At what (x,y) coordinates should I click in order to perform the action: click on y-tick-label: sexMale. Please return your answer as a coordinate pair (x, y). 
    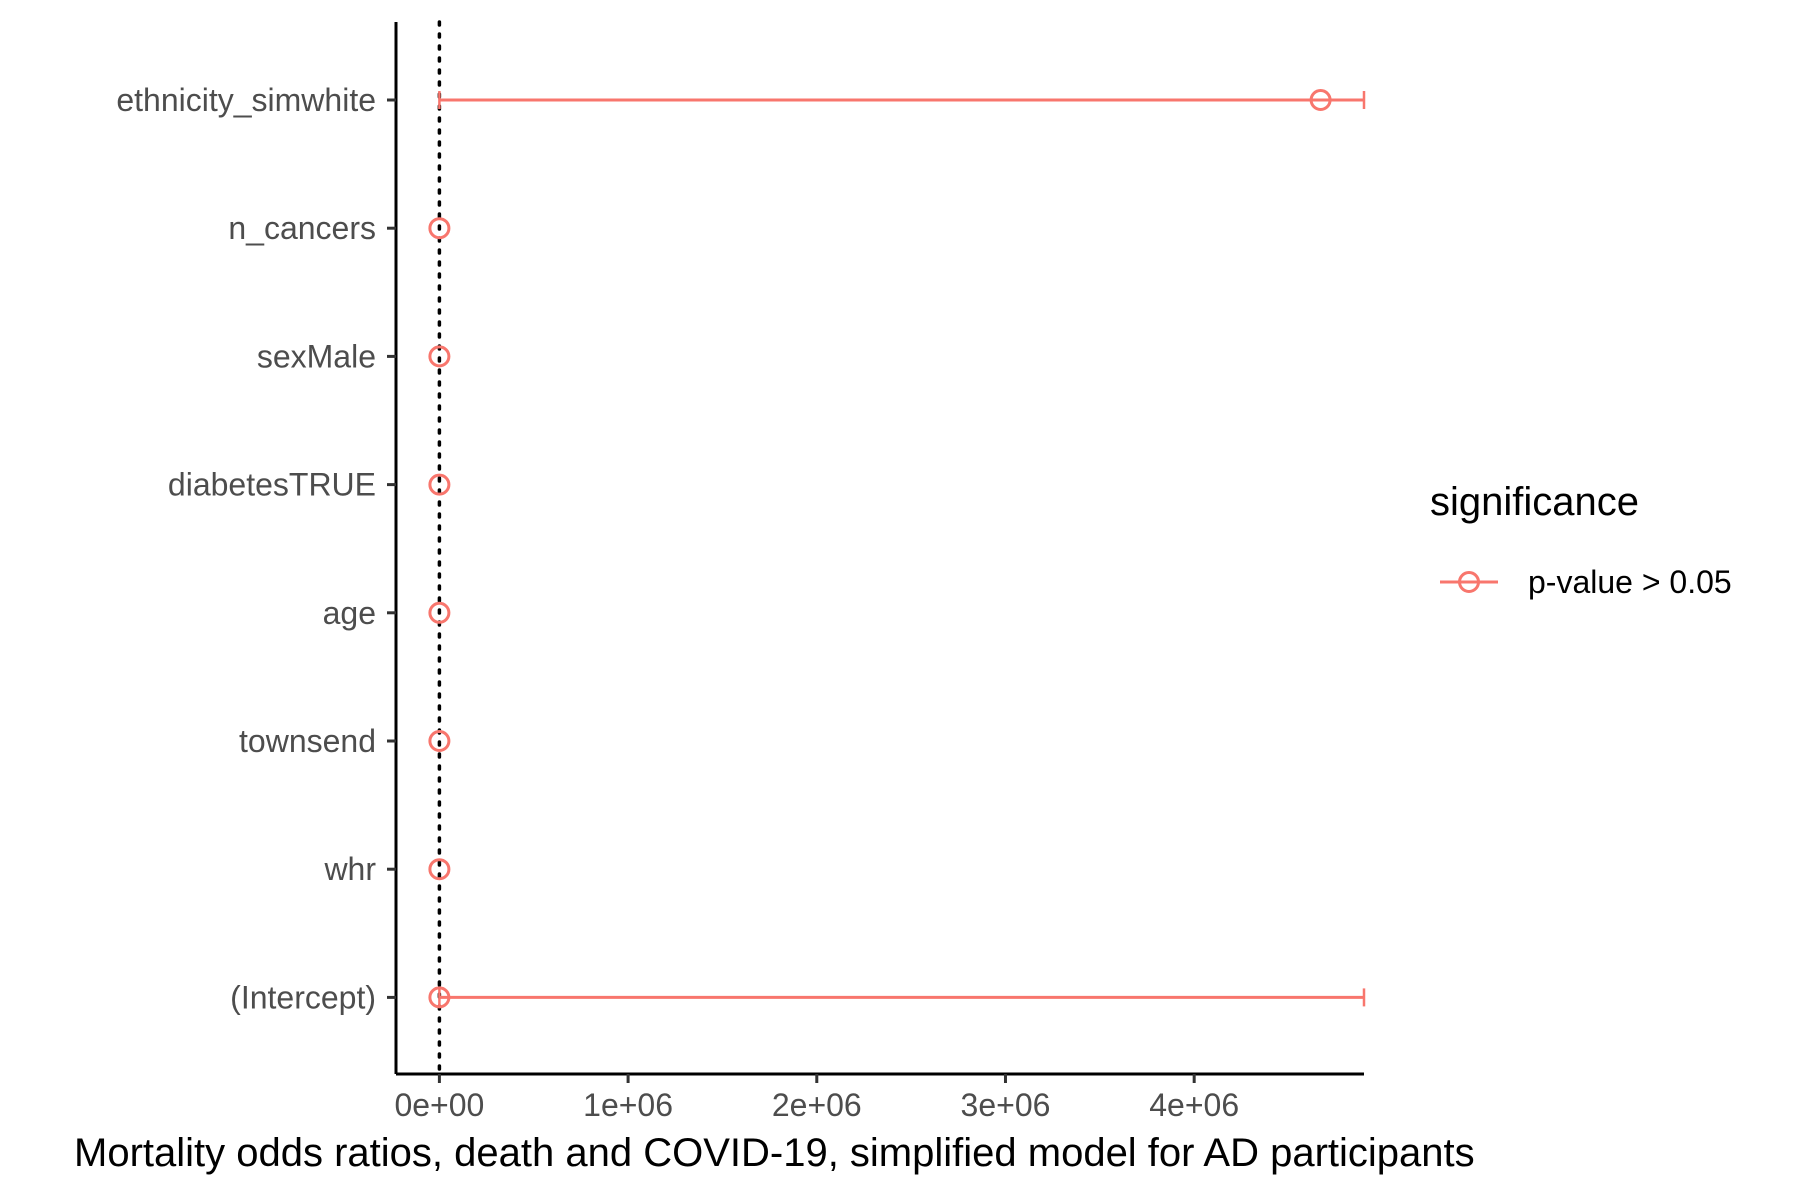
    Looking at the image, I should click on (316, 356).